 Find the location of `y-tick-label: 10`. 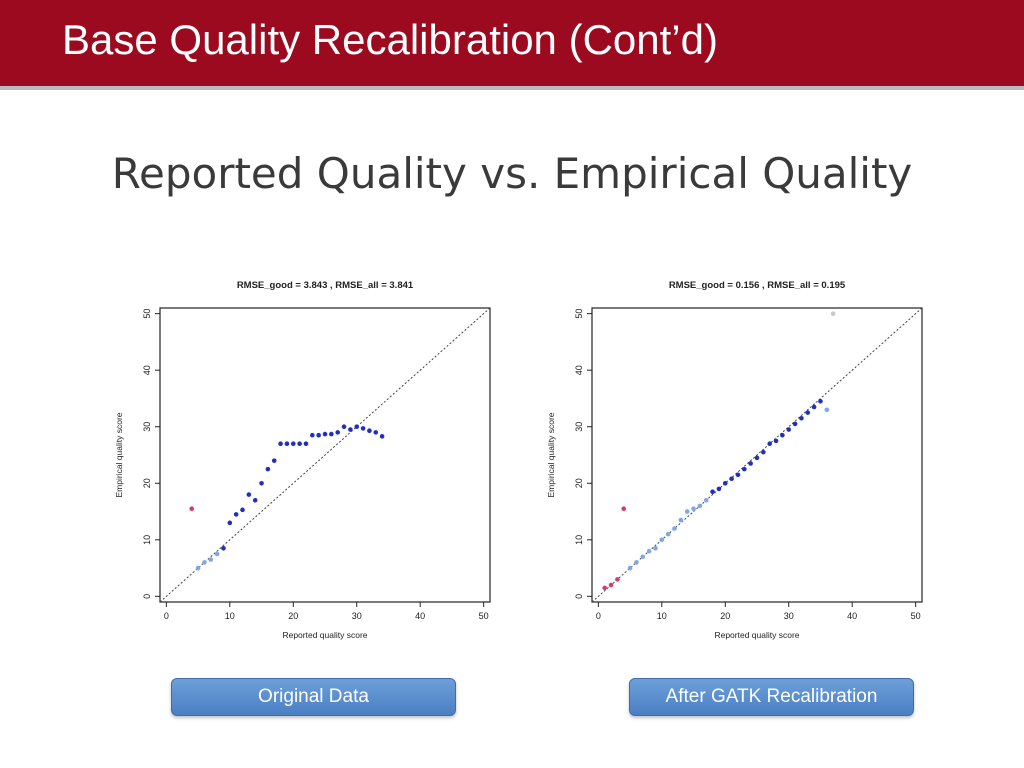

y-tick-label: 10 is located at coordinates (579, 540).